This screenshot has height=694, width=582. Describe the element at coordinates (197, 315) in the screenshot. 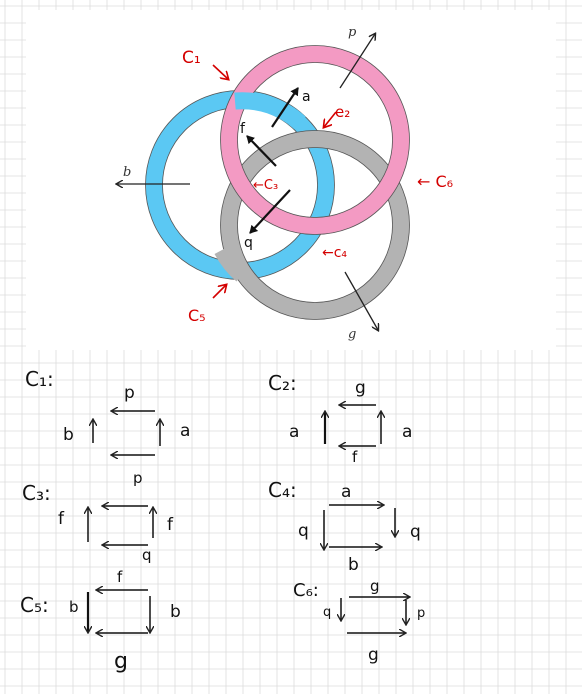

I see `cycle-label-c5: C₅` at that location.